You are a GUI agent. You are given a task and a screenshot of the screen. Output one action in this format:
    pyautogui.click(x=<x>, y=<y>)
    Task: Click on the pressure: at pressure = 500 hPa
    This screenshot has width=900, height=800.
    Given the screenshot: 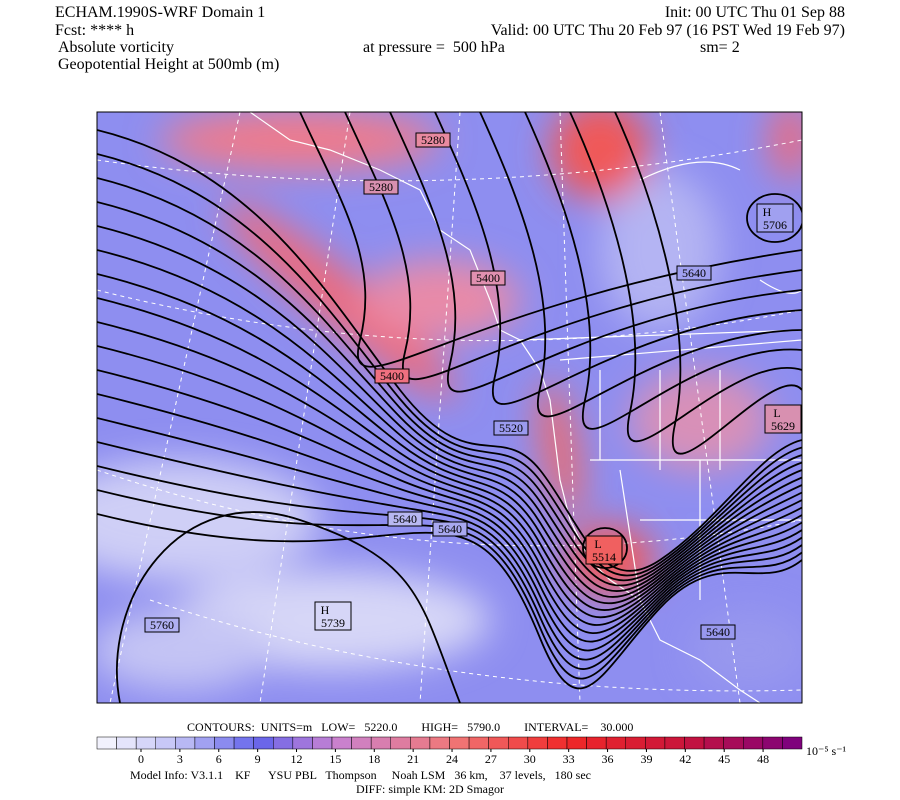 What is the action you would take?
    pyautogui.click(x=434, y=47)
    